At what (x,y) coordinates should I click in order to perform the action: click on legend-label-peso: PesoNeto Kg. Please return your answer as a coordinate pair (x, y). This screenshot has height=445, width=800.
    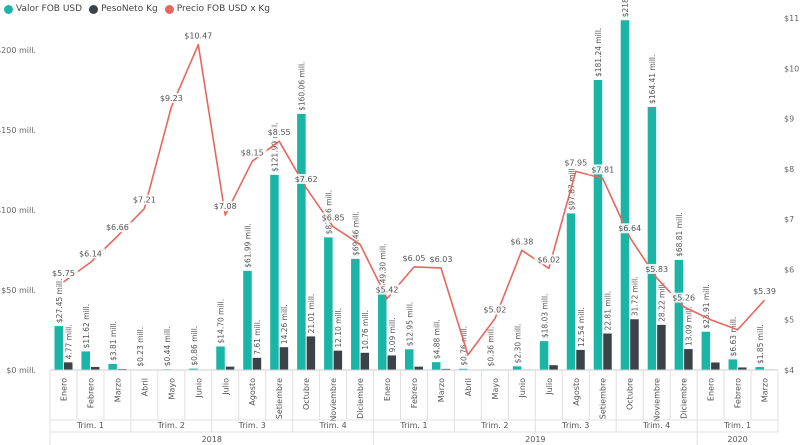
    Looking at the image, I should click on (129, 9).